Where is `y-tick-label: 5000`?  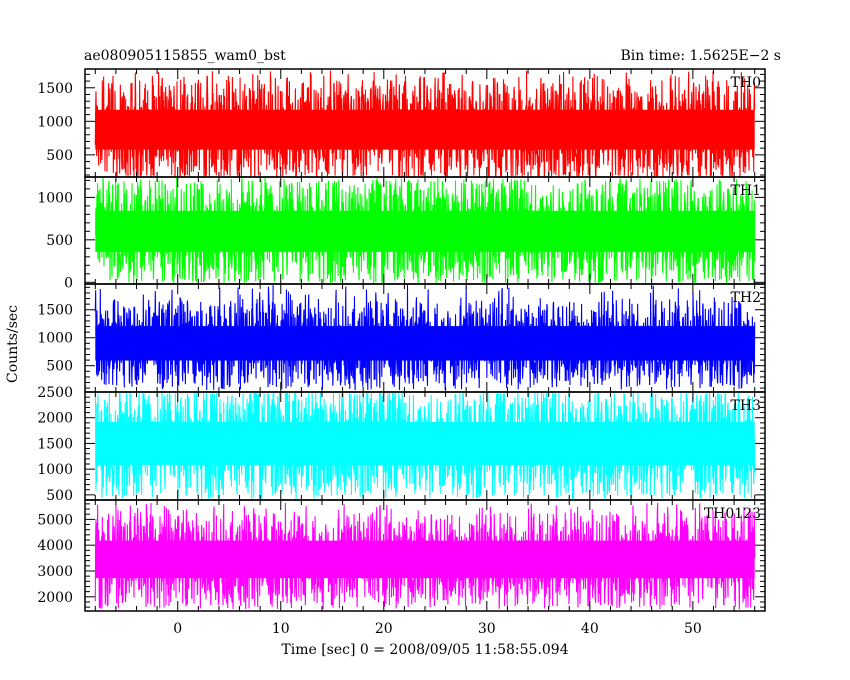 y-tick-label: 5000 is located at coordinates (55, 520).